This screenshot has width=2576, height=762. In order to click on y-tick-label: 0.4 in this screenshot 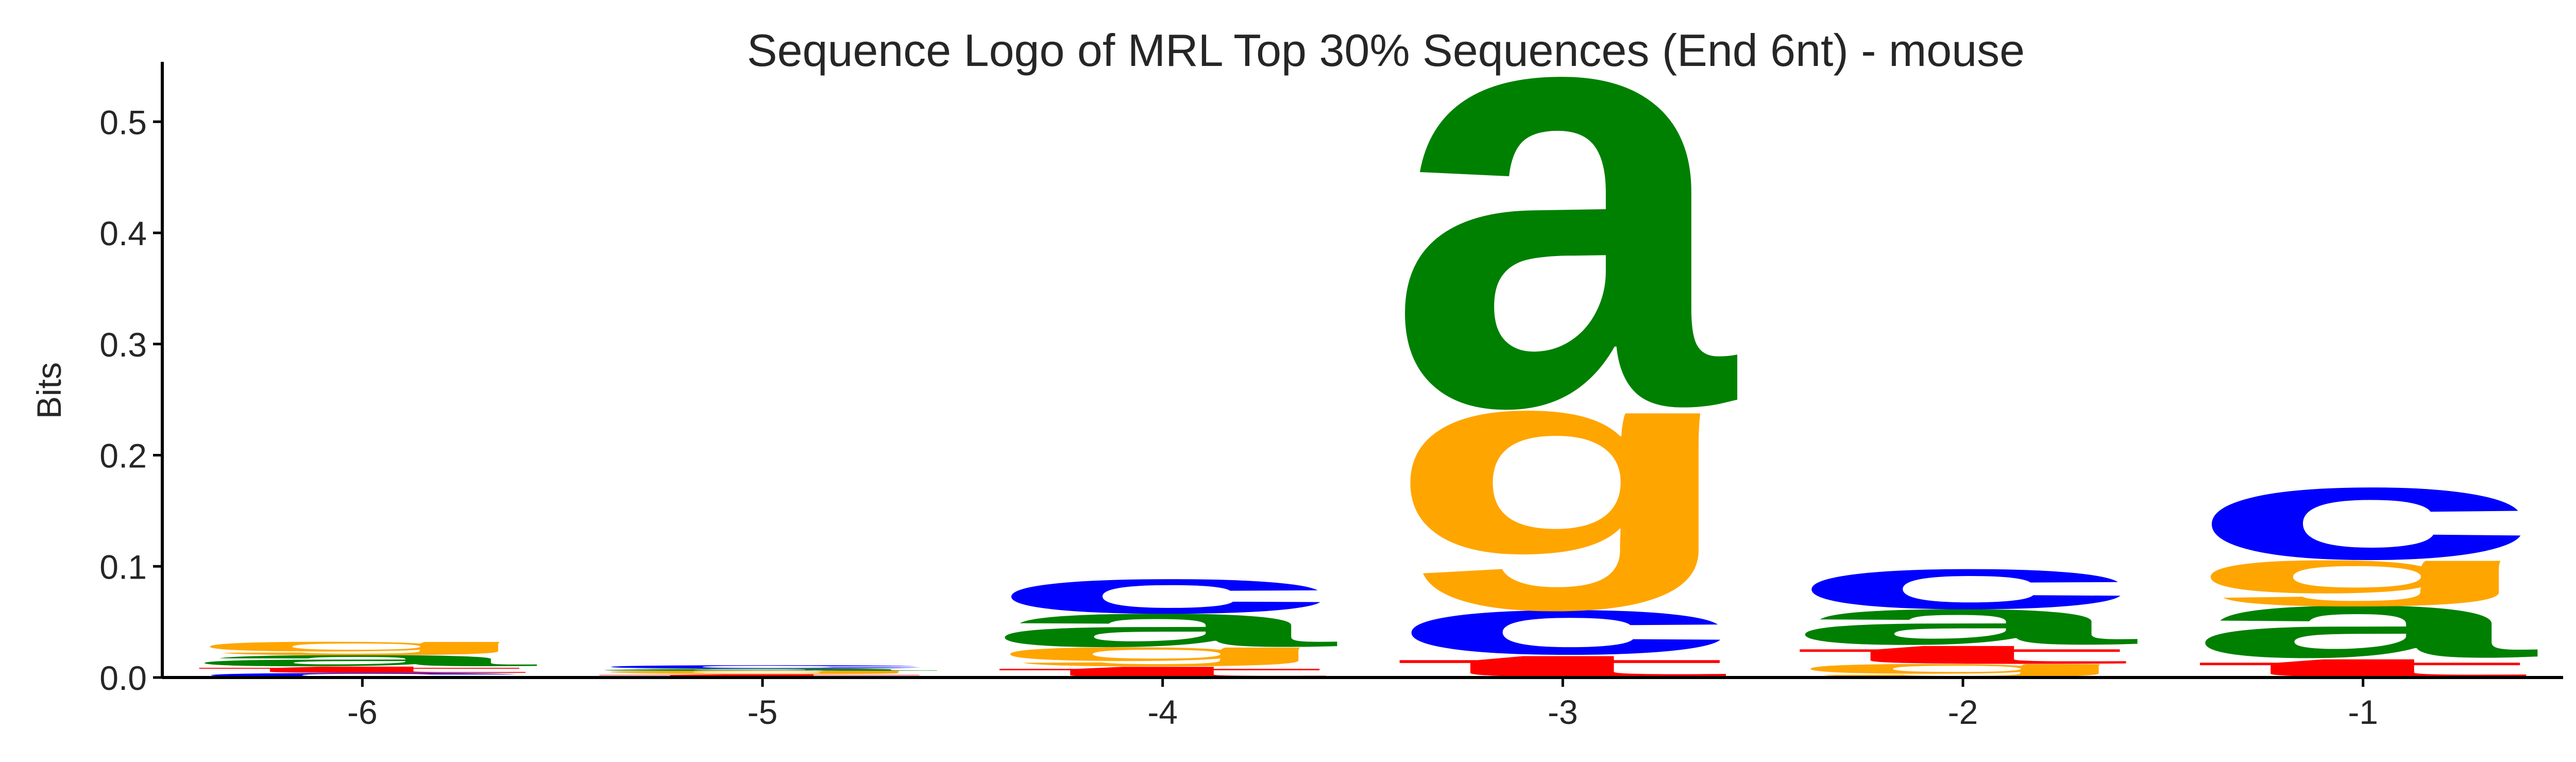, I will do `click(123, 233)`.